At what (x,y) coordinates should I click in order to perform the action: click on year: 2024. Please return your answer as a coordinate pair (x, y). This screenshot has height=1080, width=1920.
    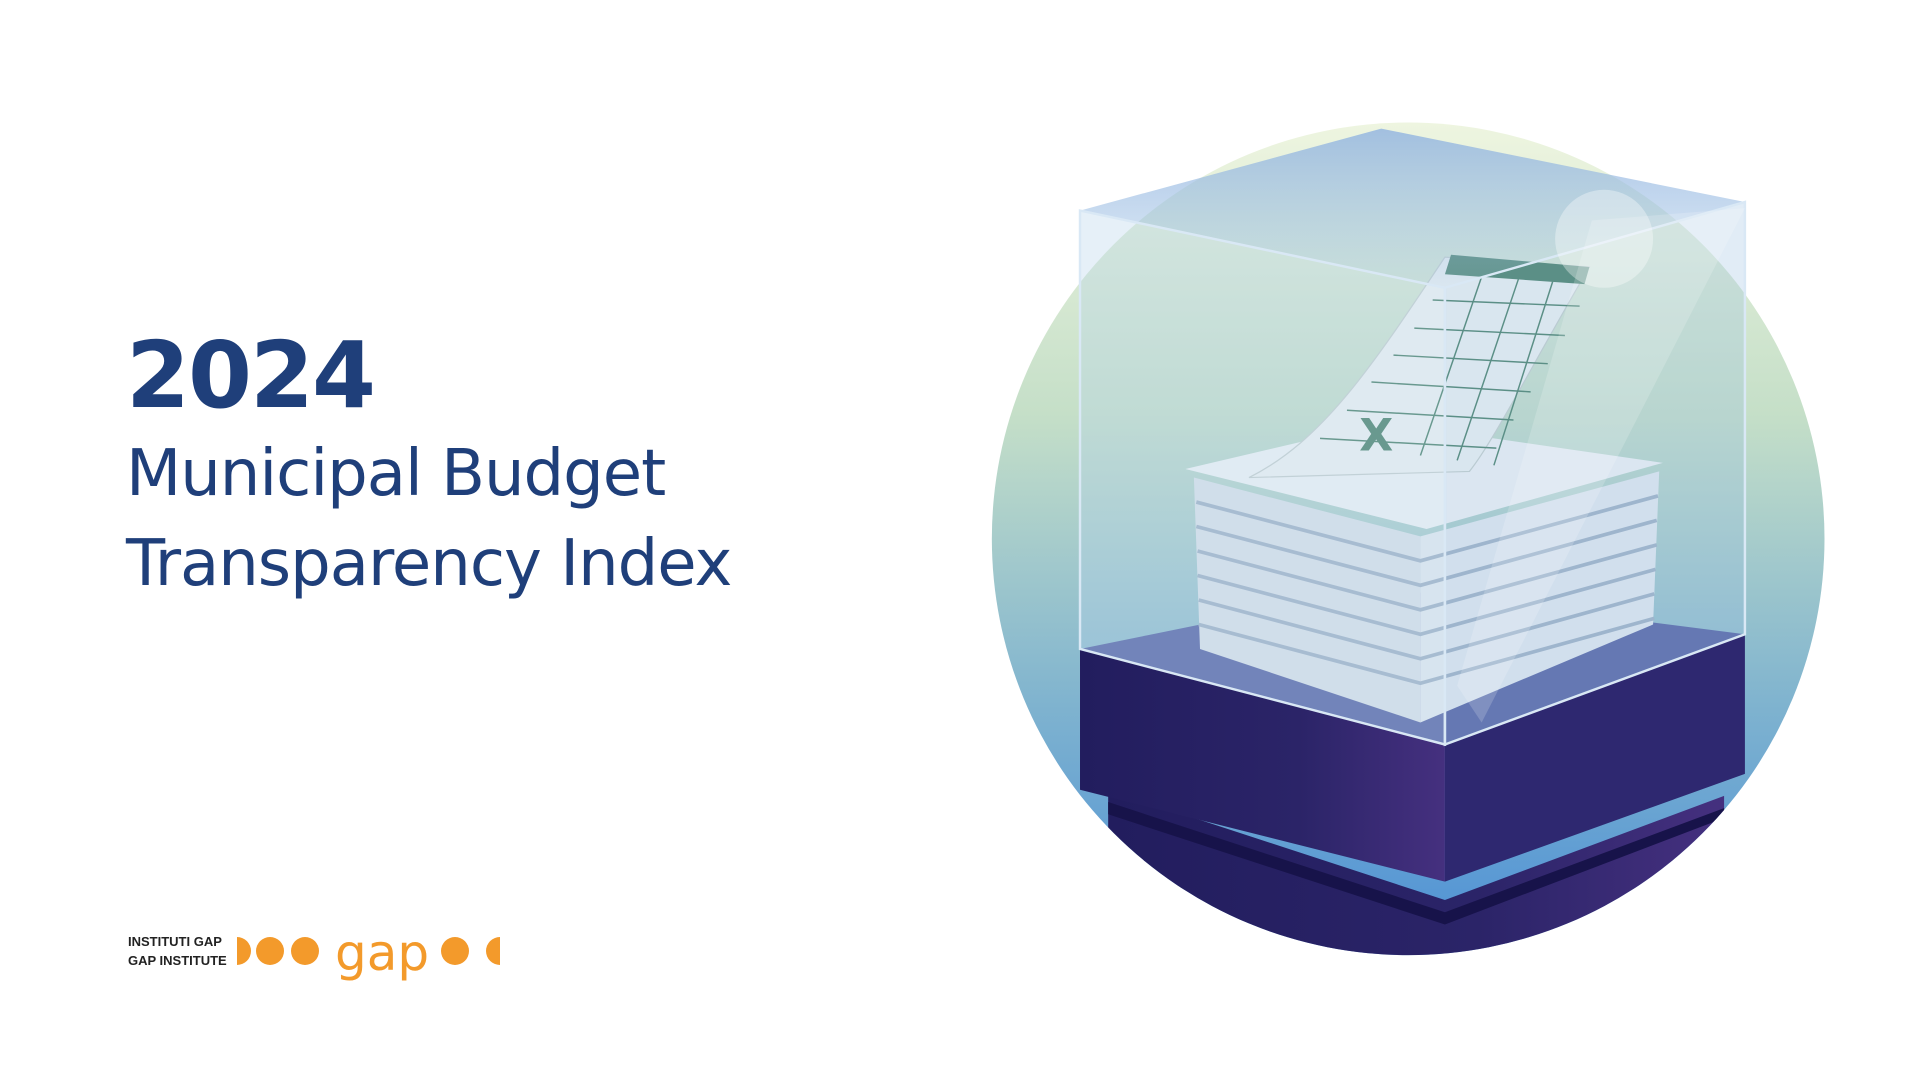
    Looking at the image, I should click on (251, 375).